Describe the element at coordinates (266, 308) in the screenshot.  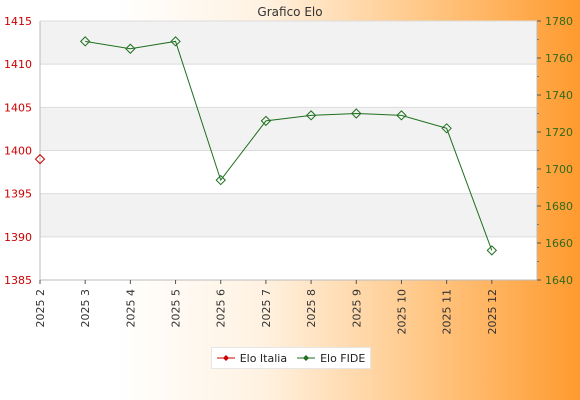
I see `x-tick-label: 2025 7` at that location.